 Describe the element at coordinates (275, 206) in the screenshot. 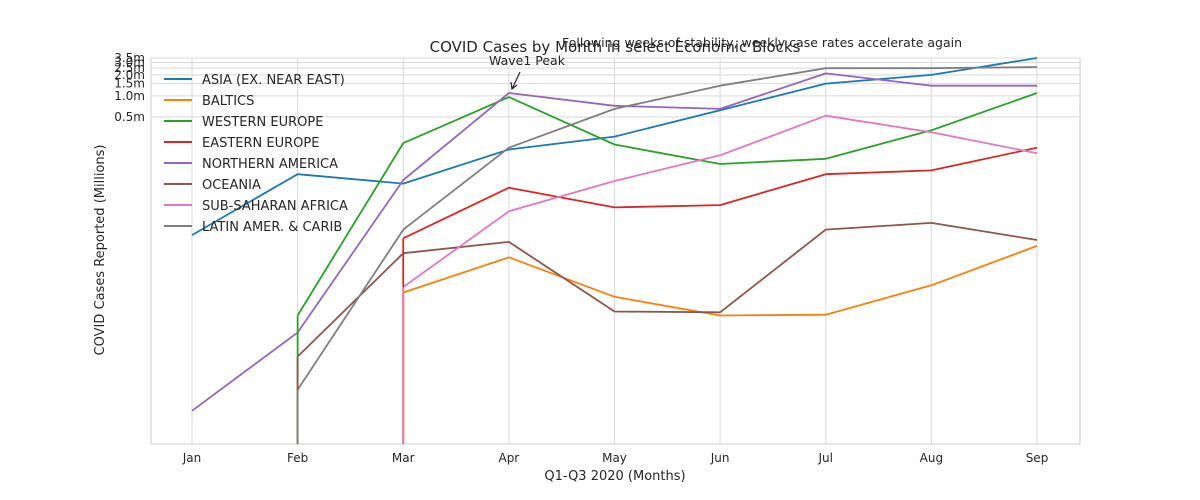

I see `legend-label: SUB-SAHARAN AFRICA` at that location.